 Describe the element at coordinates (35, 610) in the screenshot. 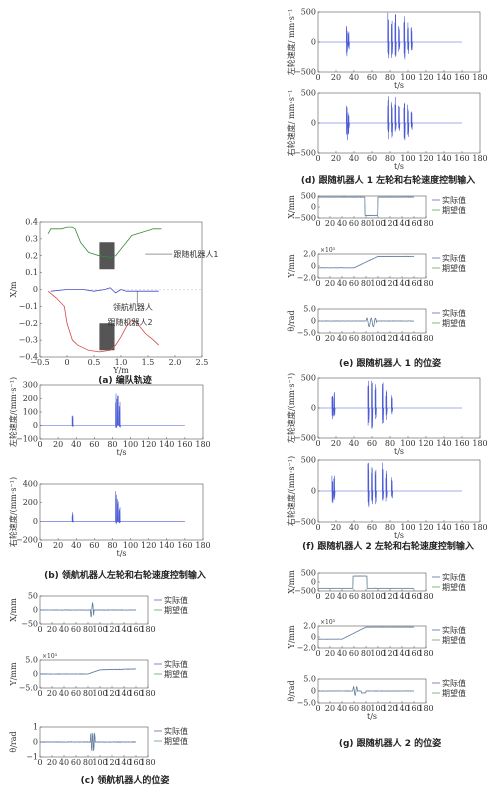

I see `y-tick-label-c1: 0` at that location.